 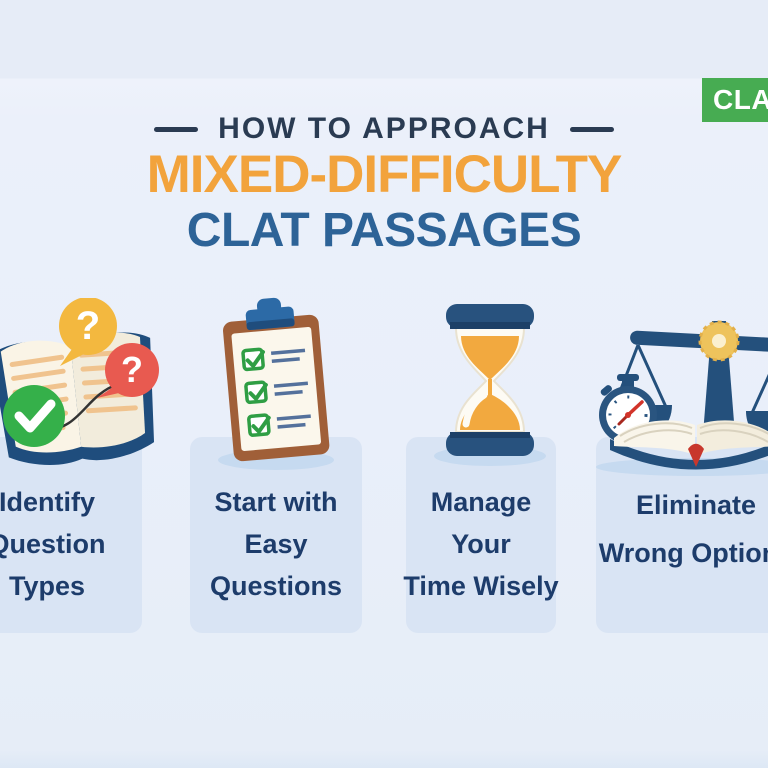 I want to click on step-label-line: Easy, so click(x=276, y=544).